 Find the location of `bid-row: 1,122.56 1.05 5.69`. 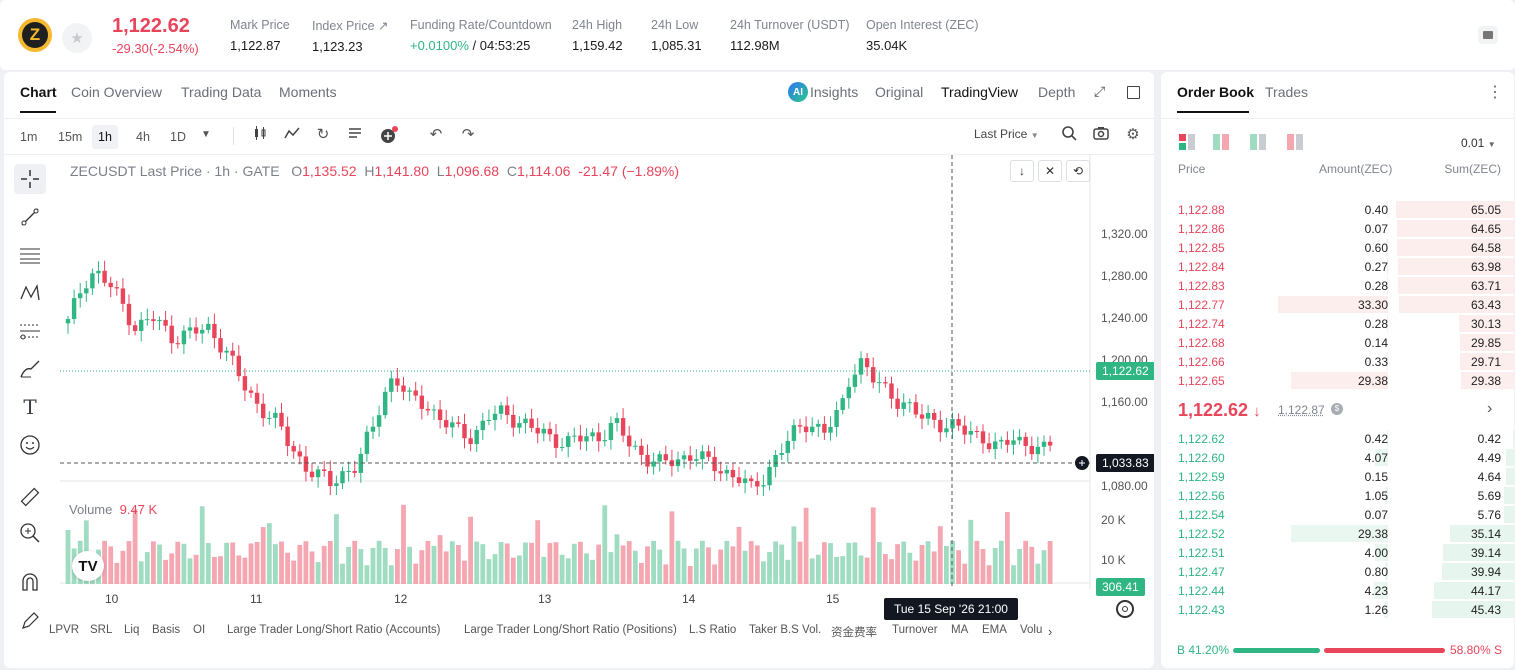

bid-row: 1,122.56 1.05 5.69 is located at coordinates (1337, 495).